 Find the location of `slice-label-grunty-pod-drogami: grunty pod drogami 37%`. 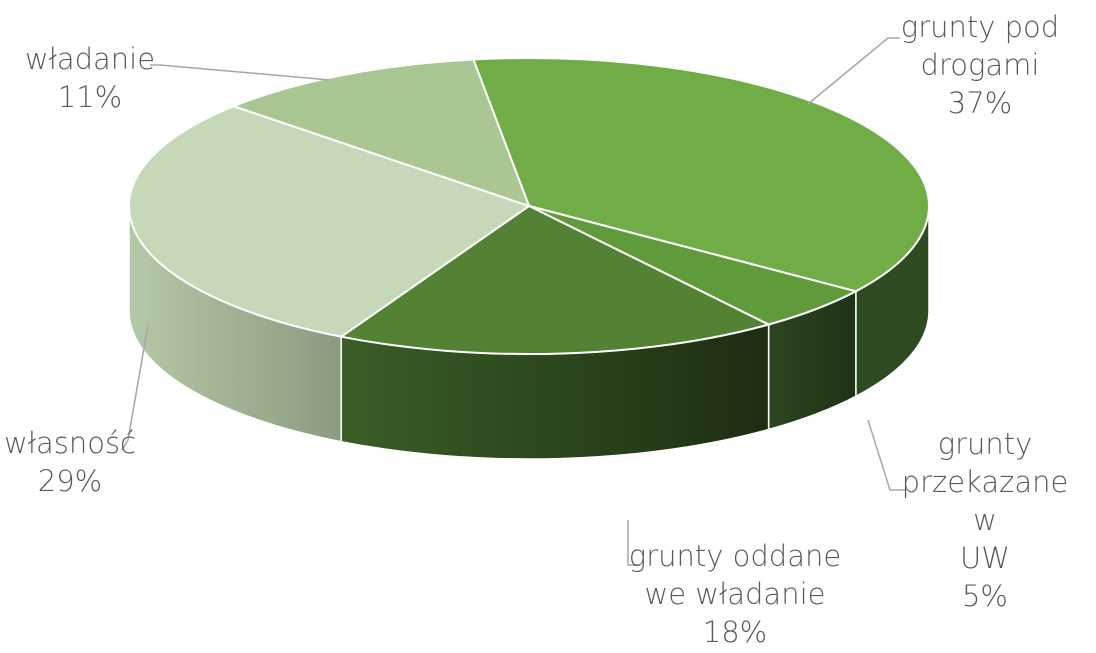

slice-label-grunty-pod-drogami: grunty pod drogami 37% is located at coordinates (980, 65).